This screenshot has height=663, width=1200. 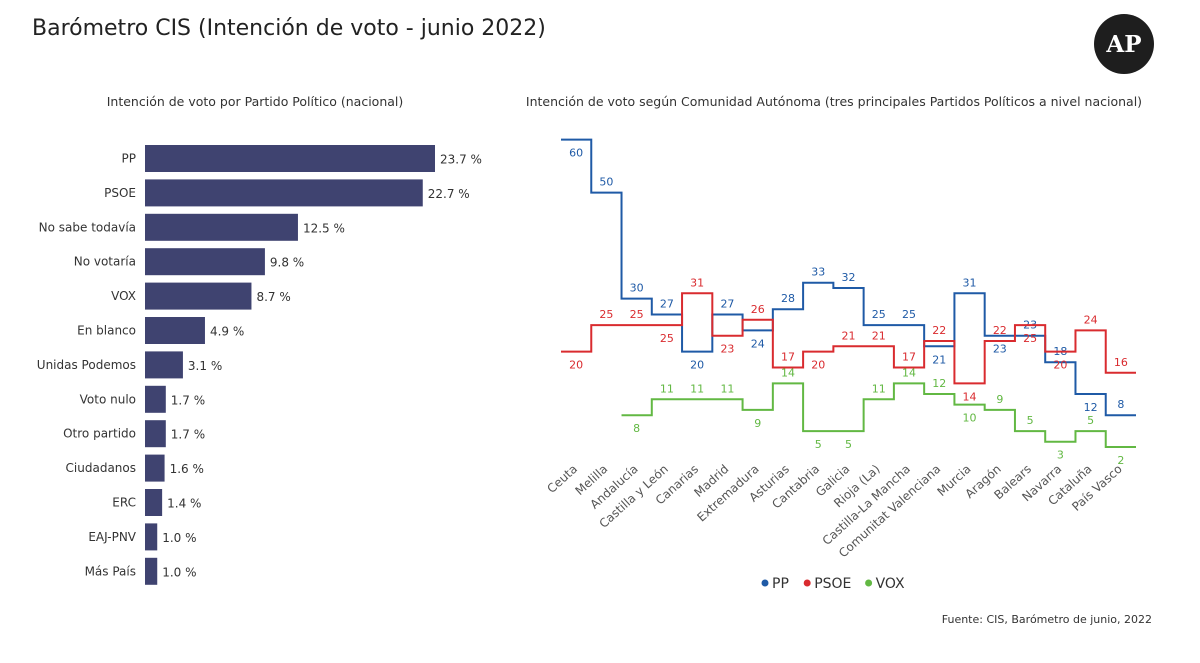 I want to click on data-label-psoe-rioja-la: 21, so click(x=879, y=335).